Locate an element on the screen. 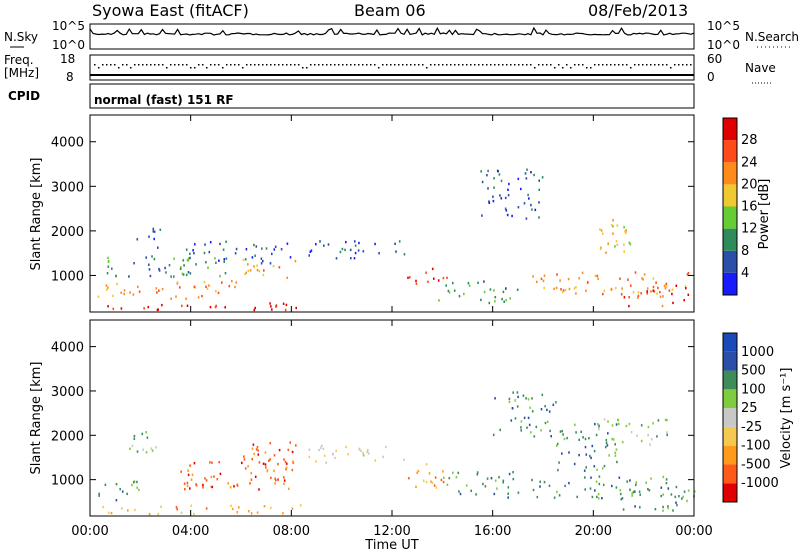  velocity-colorbar-label: Velocity [m s⁻¹] is located at coordinates (786, 418).